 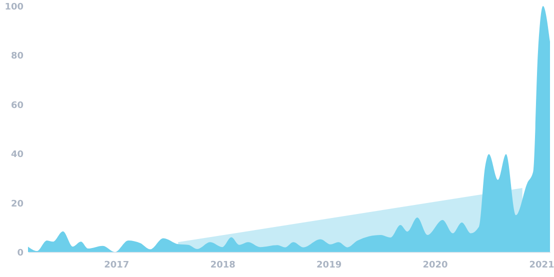 What do you see at coordinates (223, 265) in the screenshot?
I see `x-tick-label: 2018` at bounding box center [223, 265].